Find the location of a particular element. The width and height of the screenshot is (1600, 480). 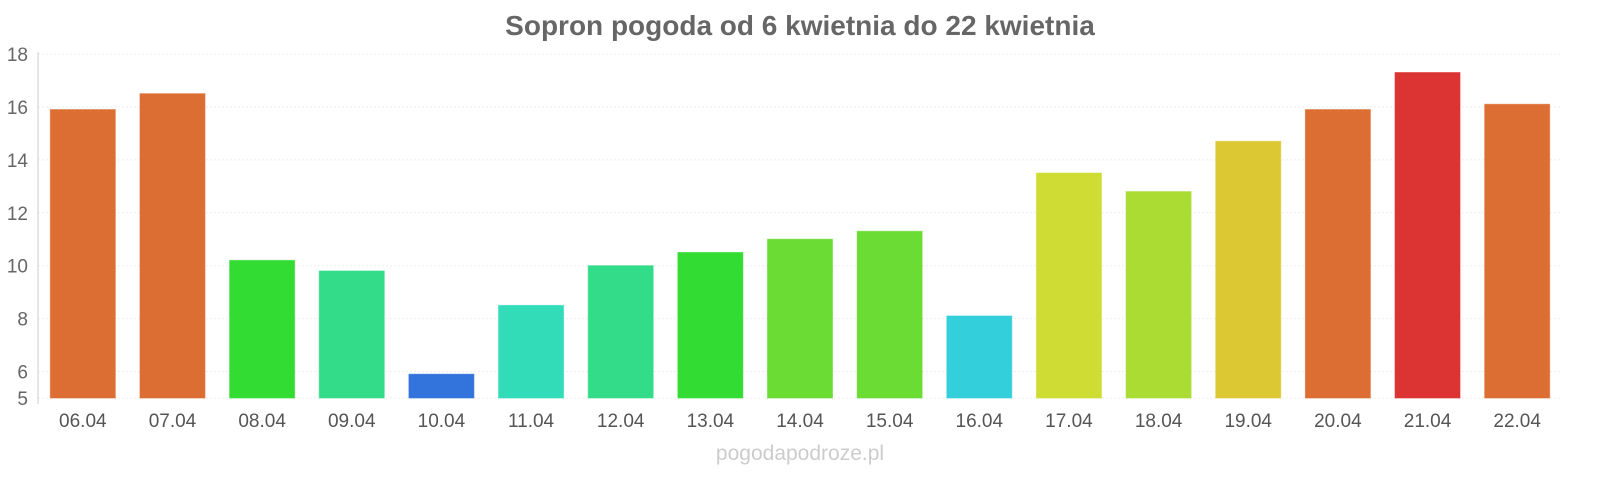

watermark: pogodapodroze.pl is located at coordinates (800, 453).